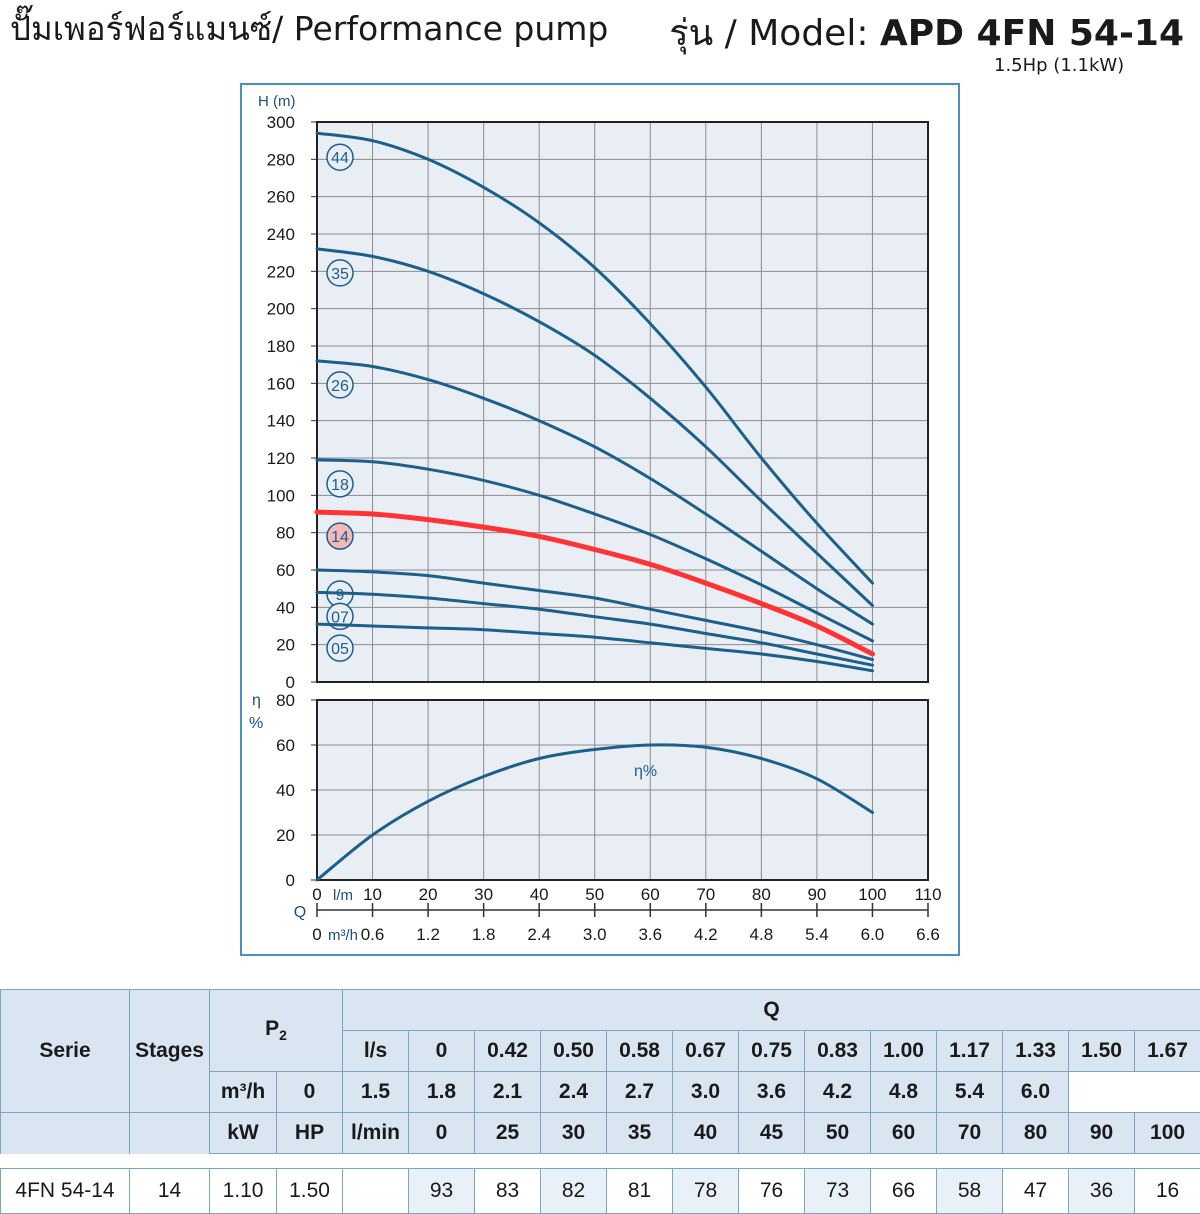  I want to click on ls-cell: 0.42, so click(508, 1051).